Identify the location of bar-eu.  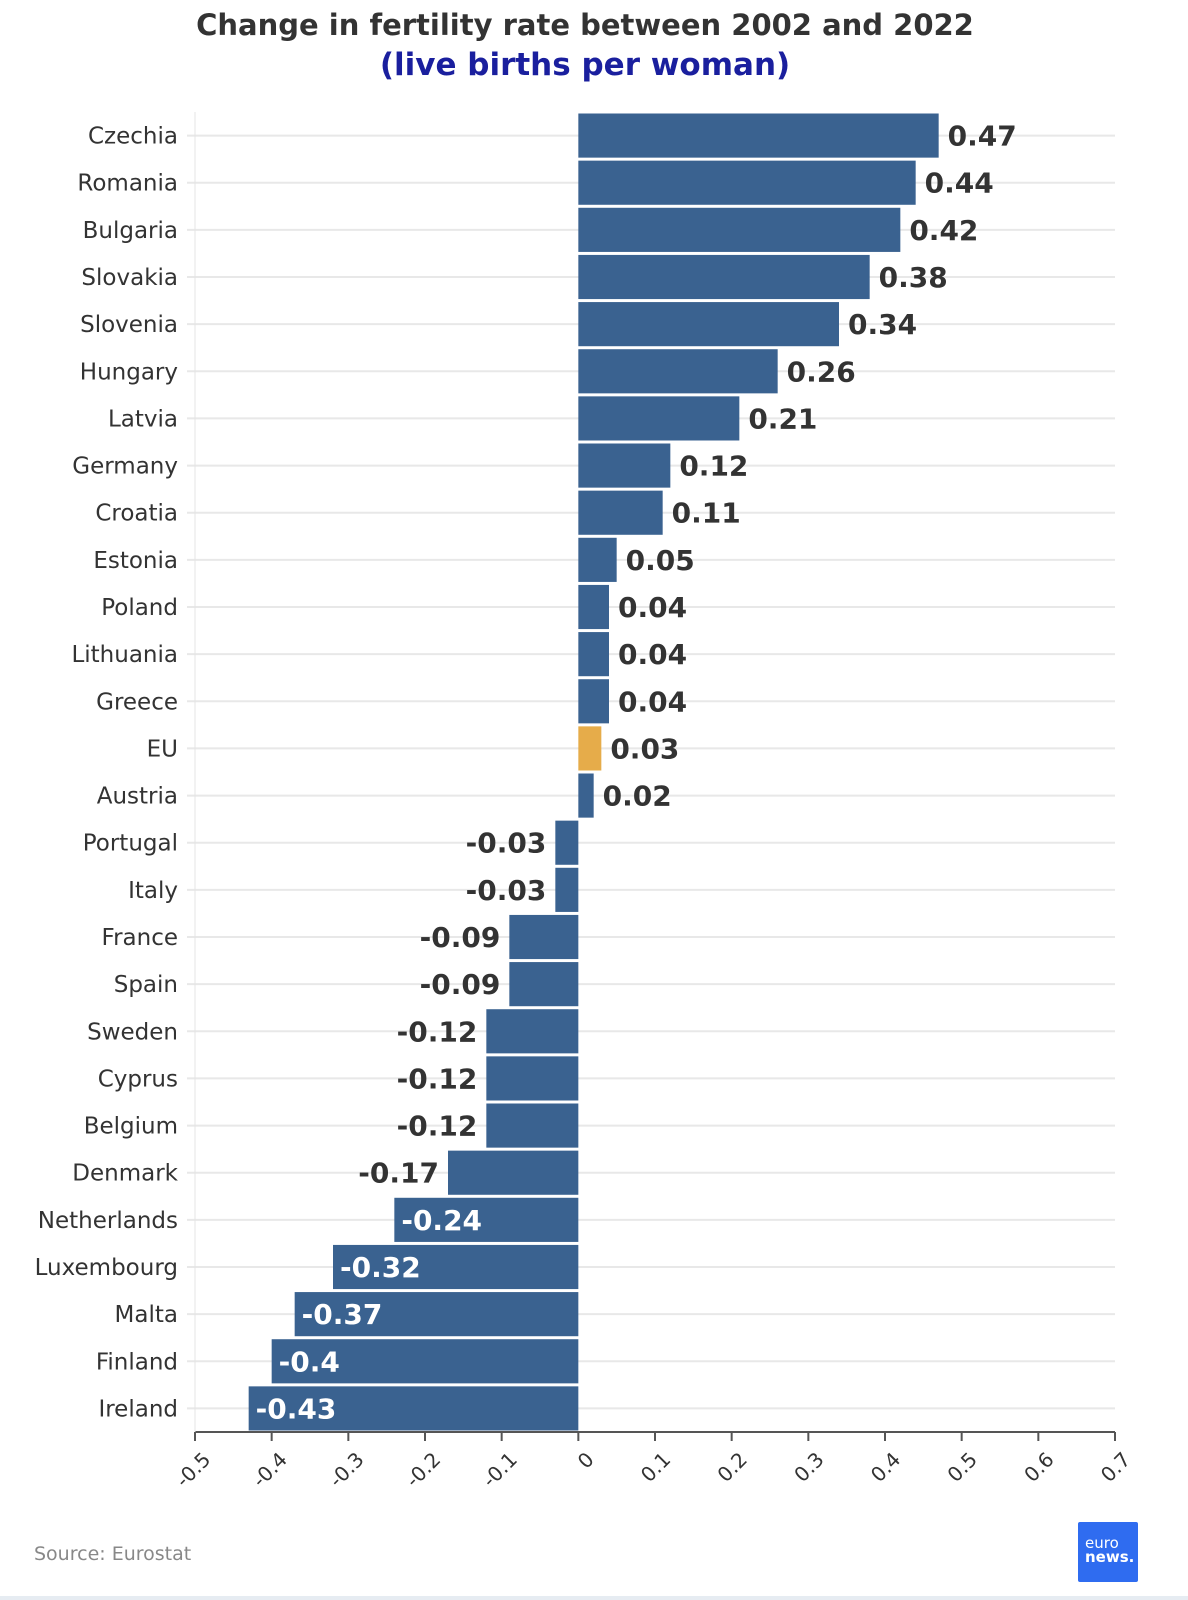
(590, 748).